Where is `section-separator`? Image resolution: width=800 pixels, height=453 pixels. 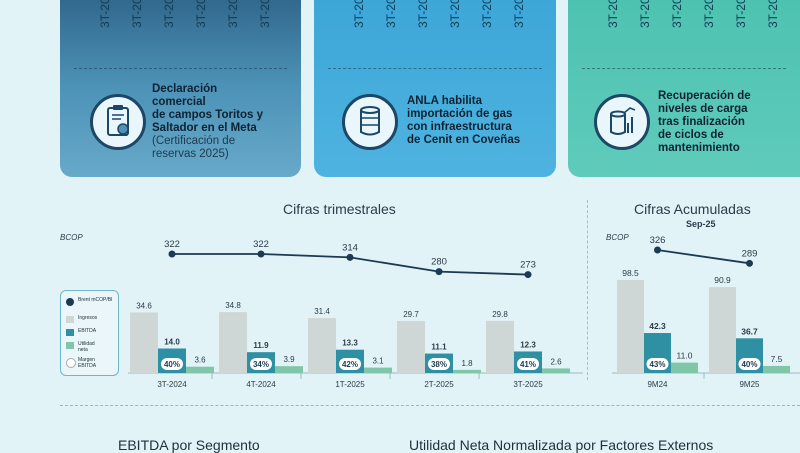
section-separator is located at coordinates (587, 290).